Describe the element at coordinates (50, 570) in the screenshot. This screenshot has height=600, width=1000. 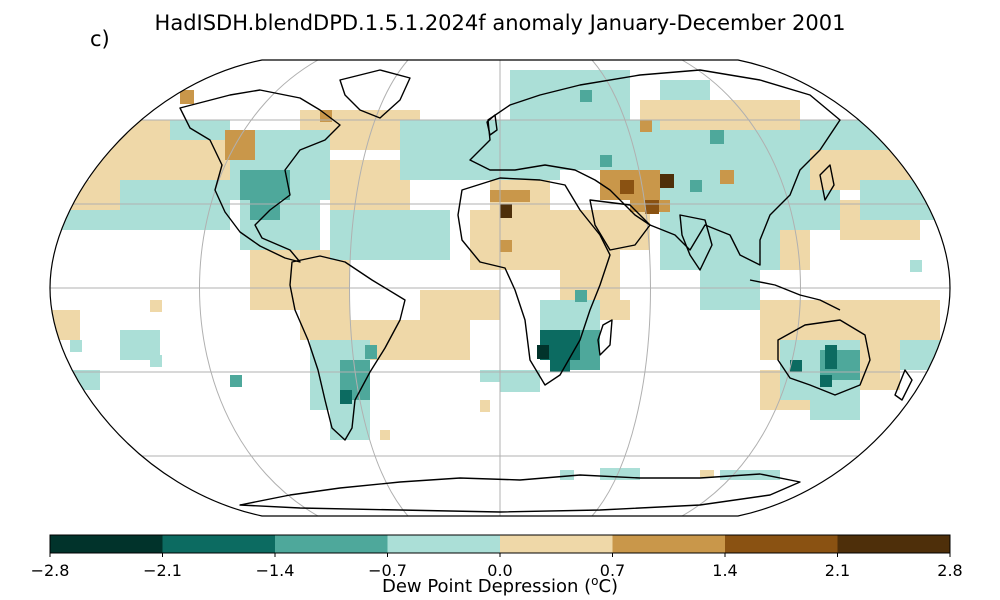
I see `colorbar-tick-label: −2.8` at that location.